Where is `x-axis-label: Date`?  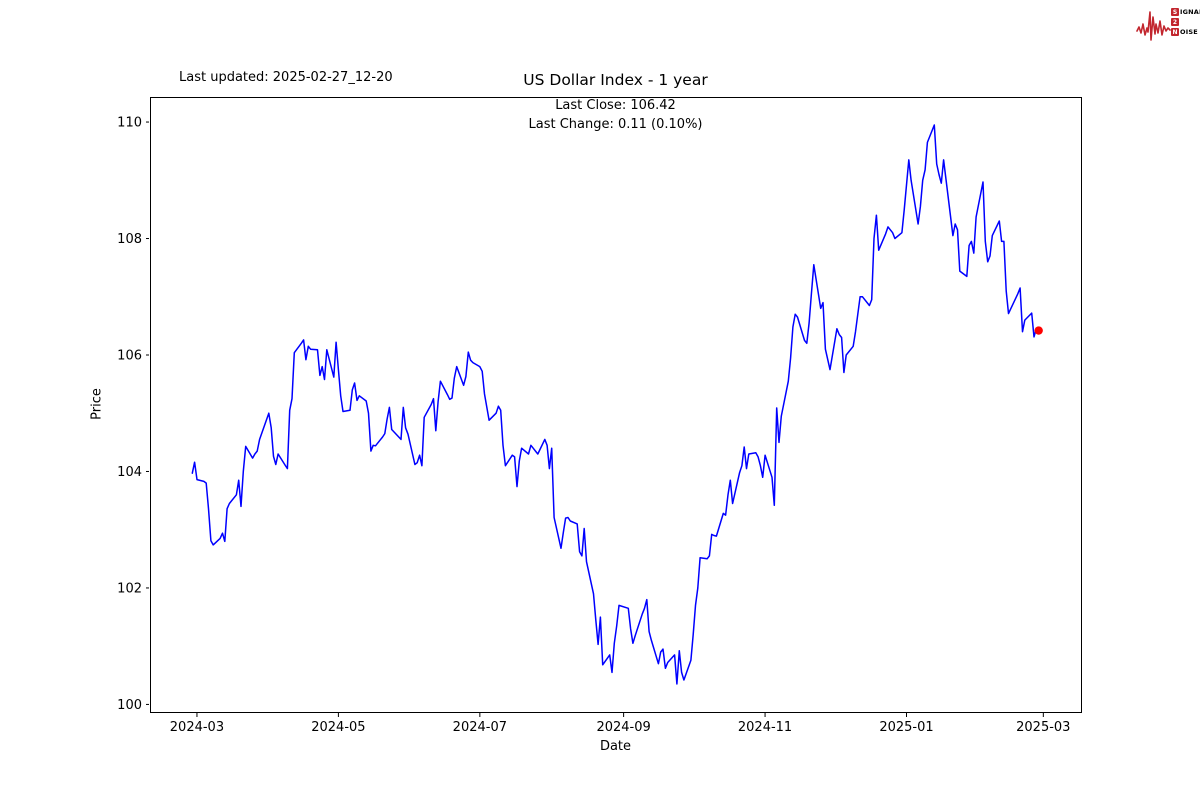 x-axis-label: Date is located at coordinates (615, 746).